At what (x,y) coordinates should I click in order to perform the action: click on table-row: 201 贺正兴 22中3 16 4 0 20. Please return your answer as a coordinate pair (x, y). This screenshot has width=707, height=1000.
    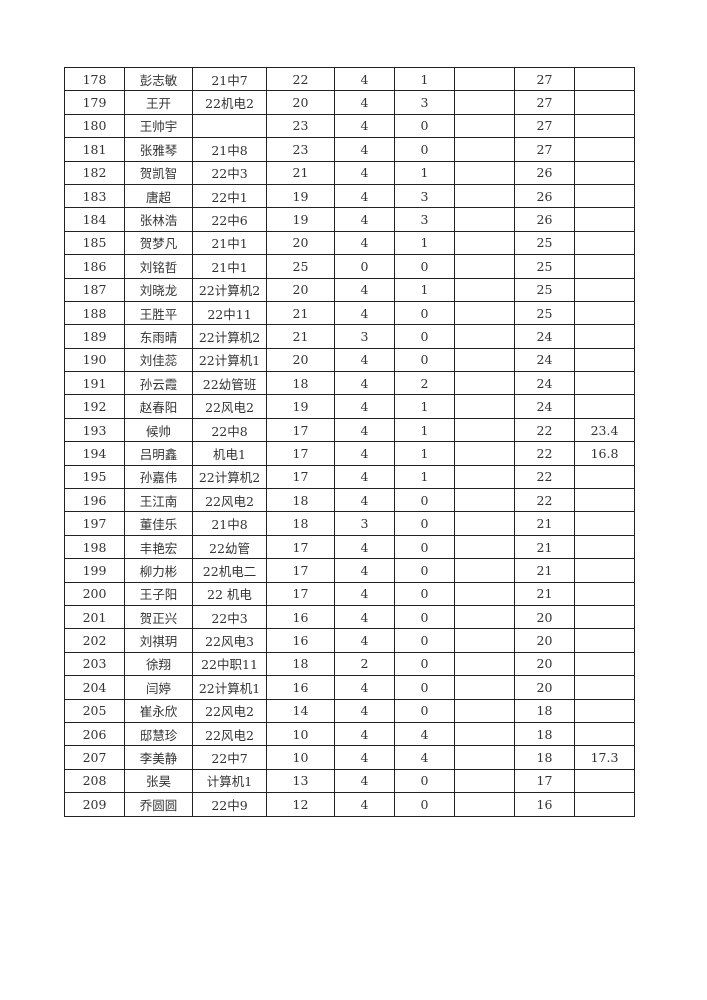
    Looking at the image, I should click on (349, 617).